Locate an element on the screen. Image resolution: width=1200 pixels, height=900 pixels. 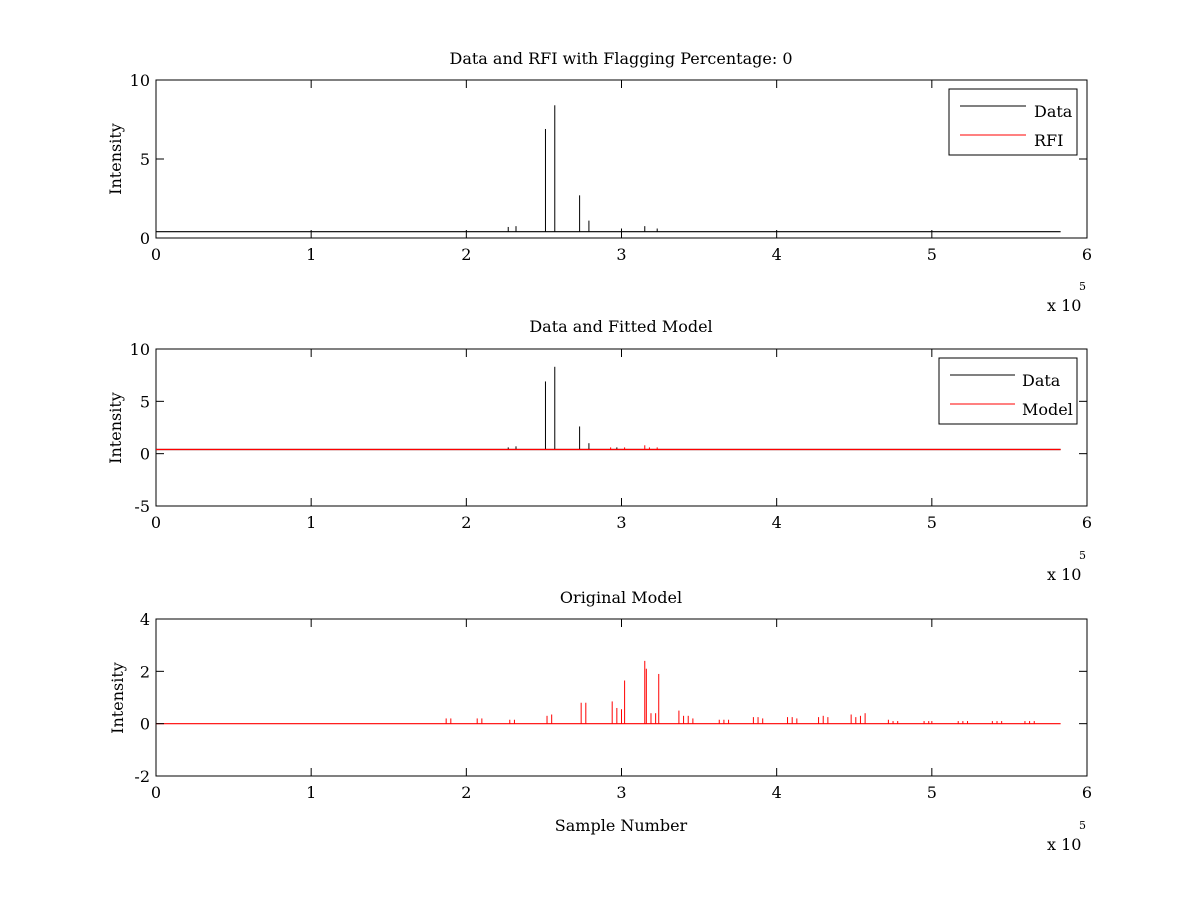
legend-label-model: Model is located at coordinates (1047, 409).